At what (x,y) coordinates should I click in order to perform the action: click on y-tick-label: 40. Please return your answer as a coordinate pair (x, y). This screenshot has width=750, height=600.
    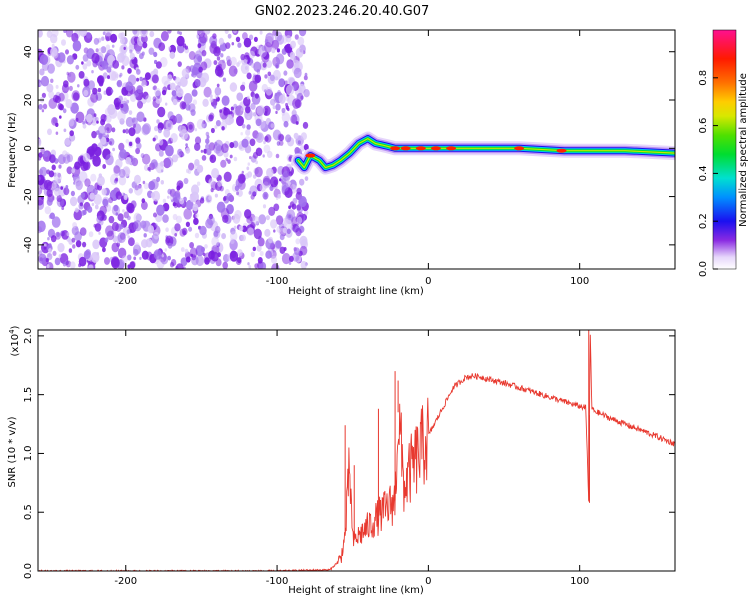
    Looking at the image, I should click on (28, 51).